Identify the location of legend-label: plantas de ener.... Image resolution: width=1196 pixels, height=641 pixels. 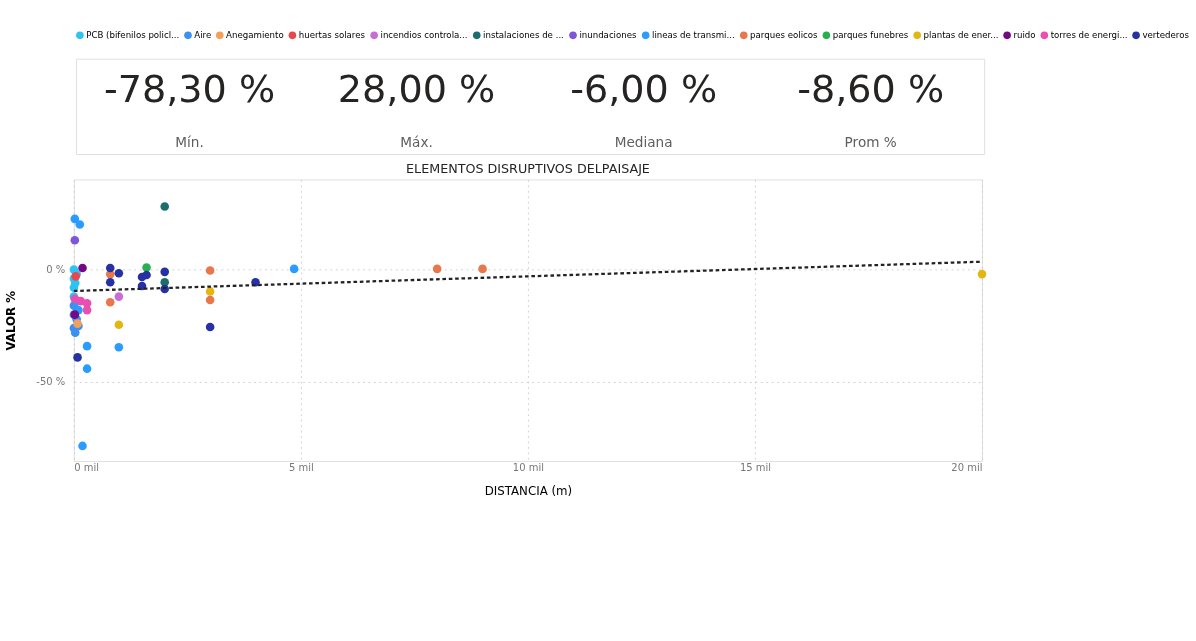
(961, 35).